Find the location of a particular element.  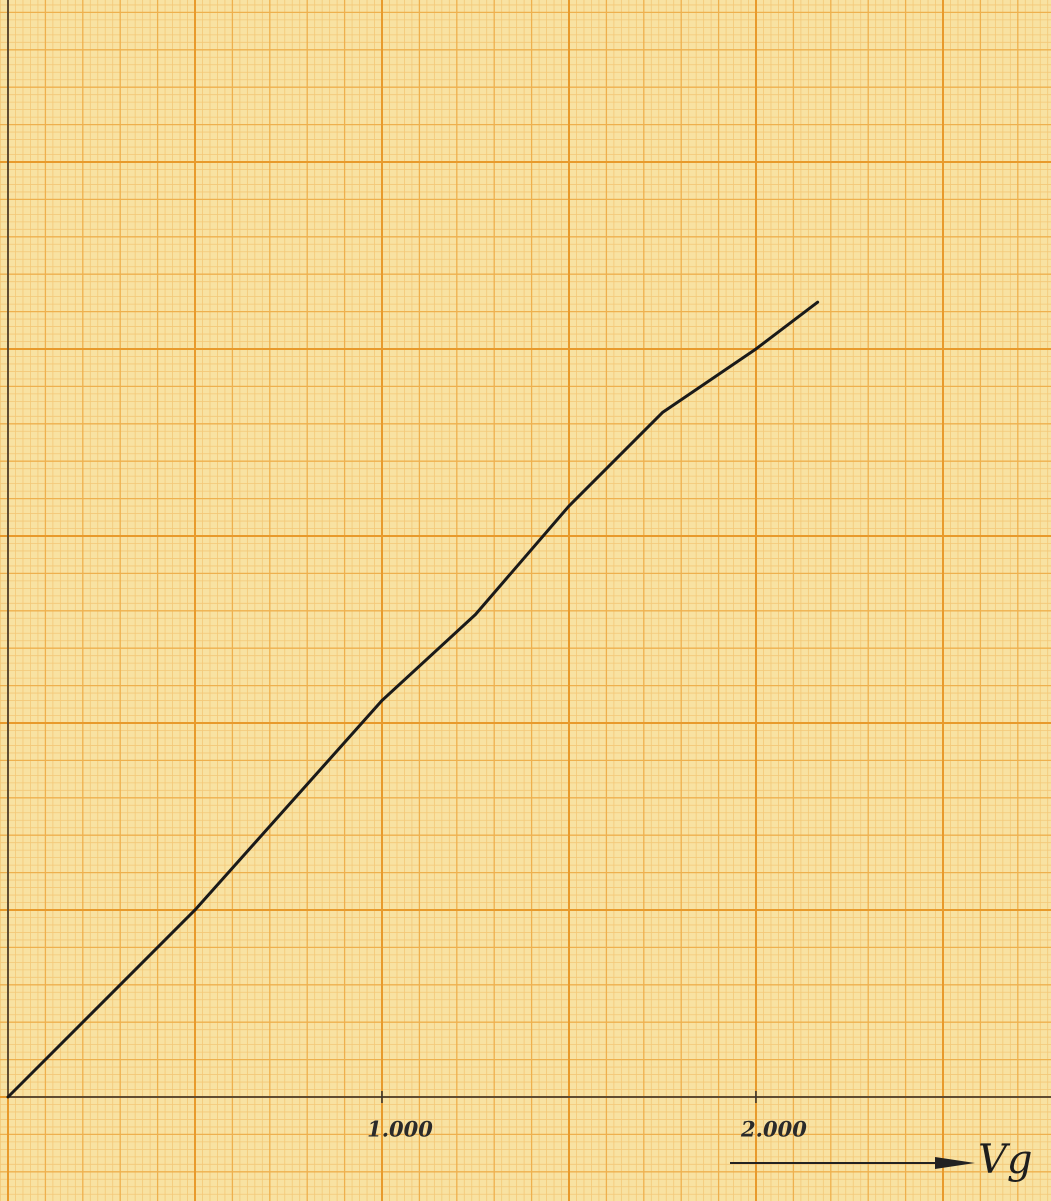

x-tick-label: 1.000 is located at coordinates (400, 1129).